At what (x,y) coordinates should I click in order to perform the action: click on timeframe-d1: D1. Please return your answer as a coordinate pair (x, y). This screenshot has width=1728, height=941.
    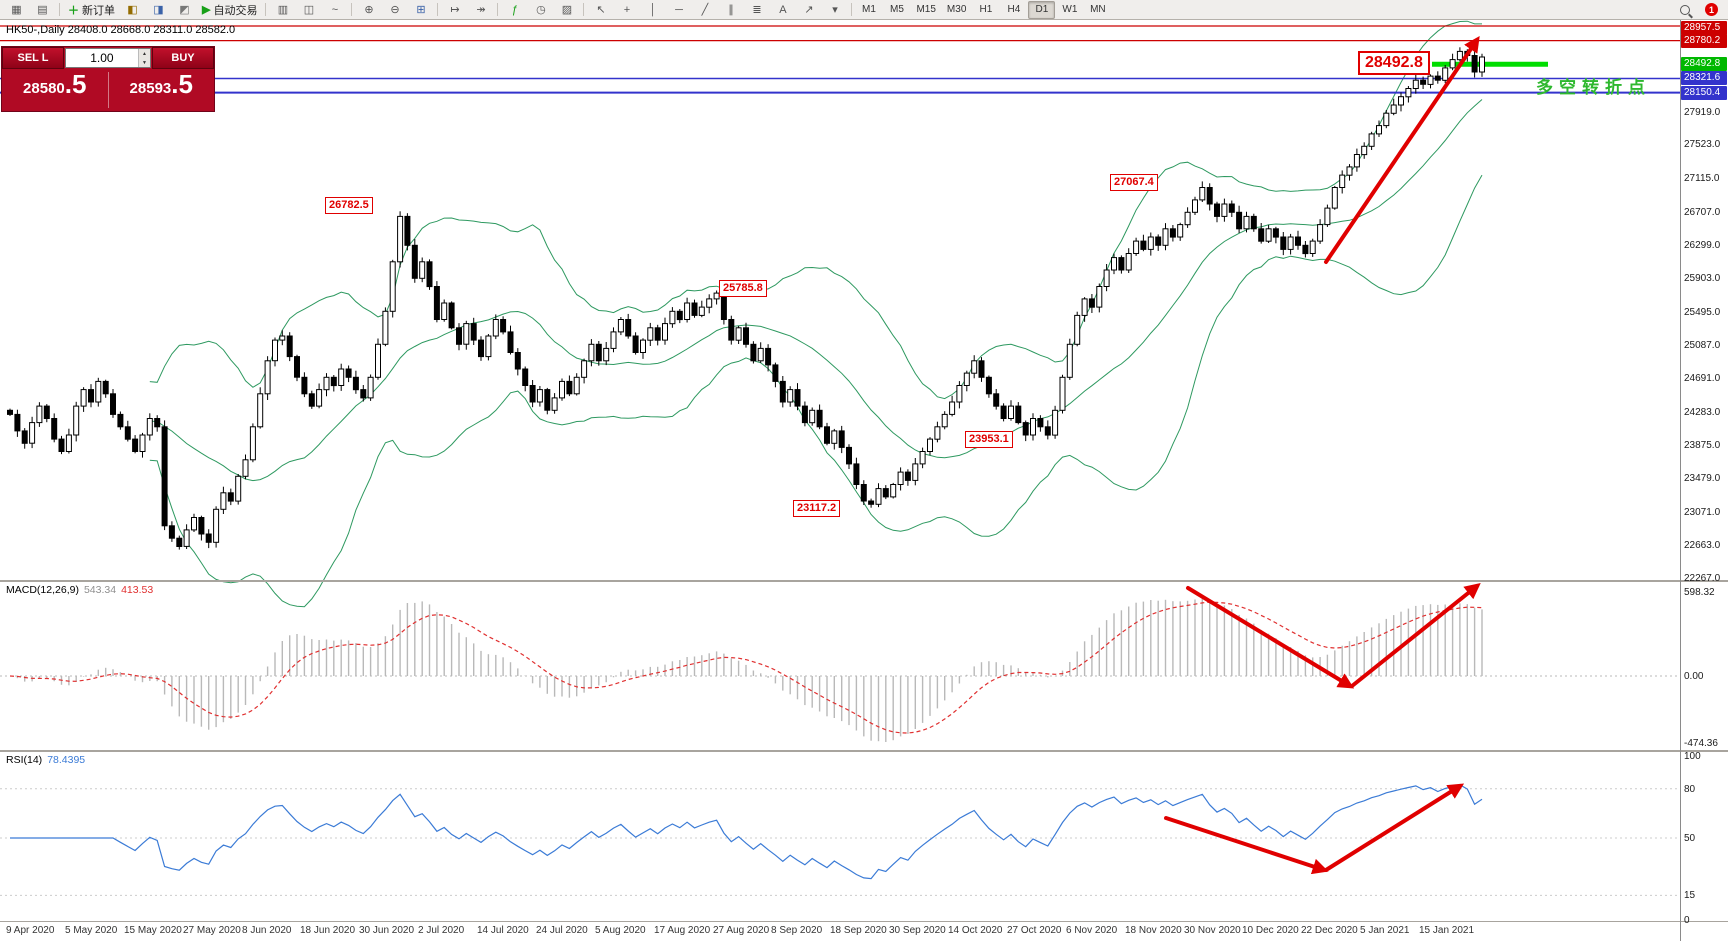
    Looking at the image, I should click on (1042, 9).